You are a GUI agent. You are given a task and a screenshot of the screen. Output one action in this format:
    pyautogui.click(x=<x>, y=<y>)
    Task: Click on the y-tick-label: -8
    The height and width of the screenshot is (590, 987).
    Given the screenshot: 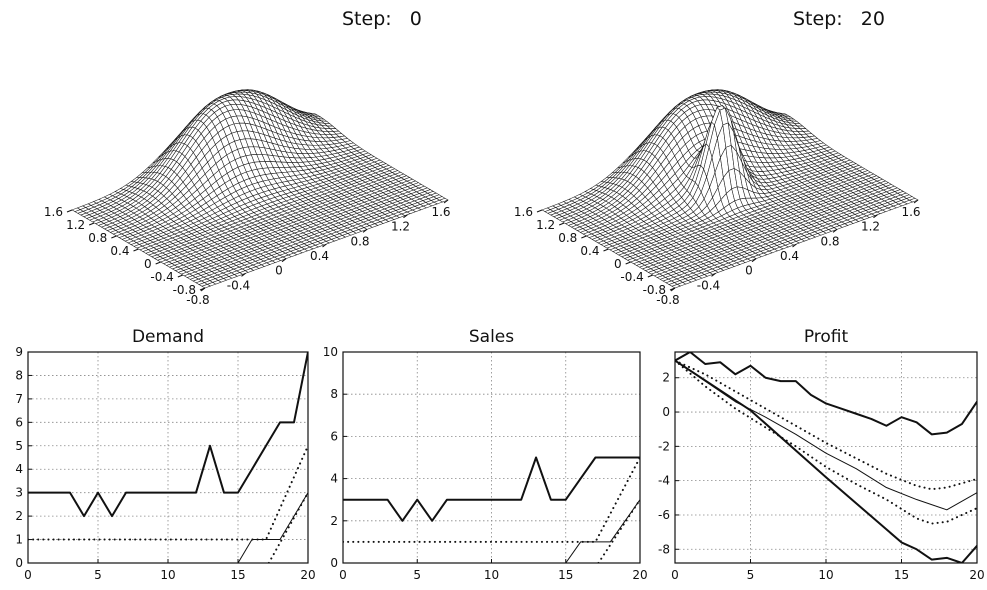 What is the action you would take?
    pyautogui.click(x=664, y=549)
    